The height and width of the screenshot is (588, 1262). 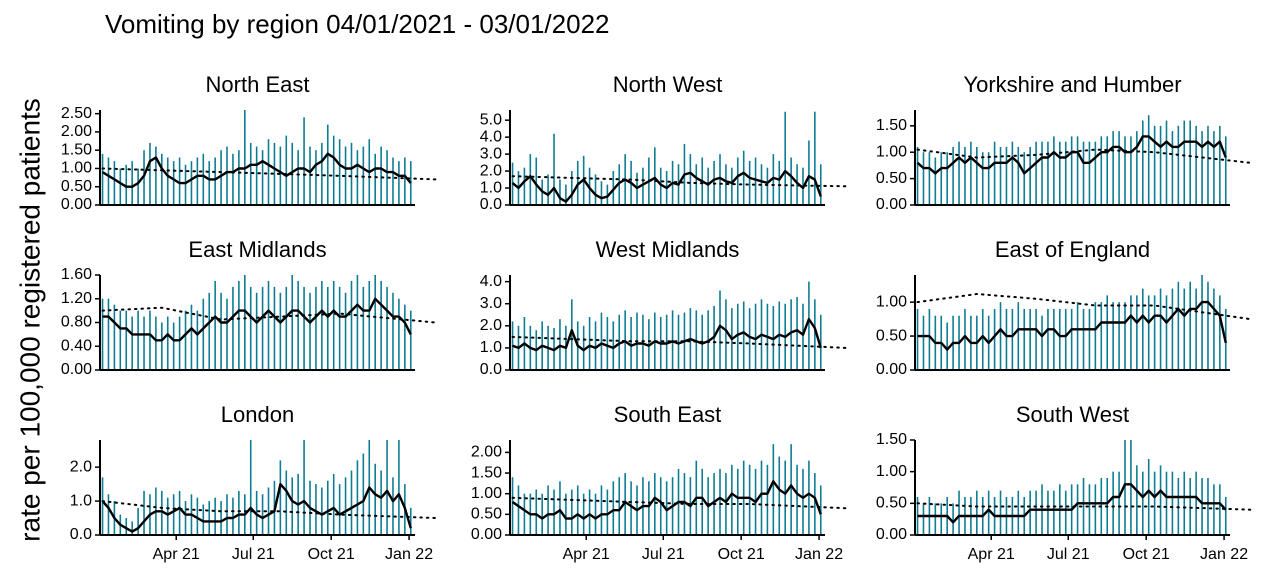 I want to click on panel-title: East Midlands, so click(x=257, y=249).